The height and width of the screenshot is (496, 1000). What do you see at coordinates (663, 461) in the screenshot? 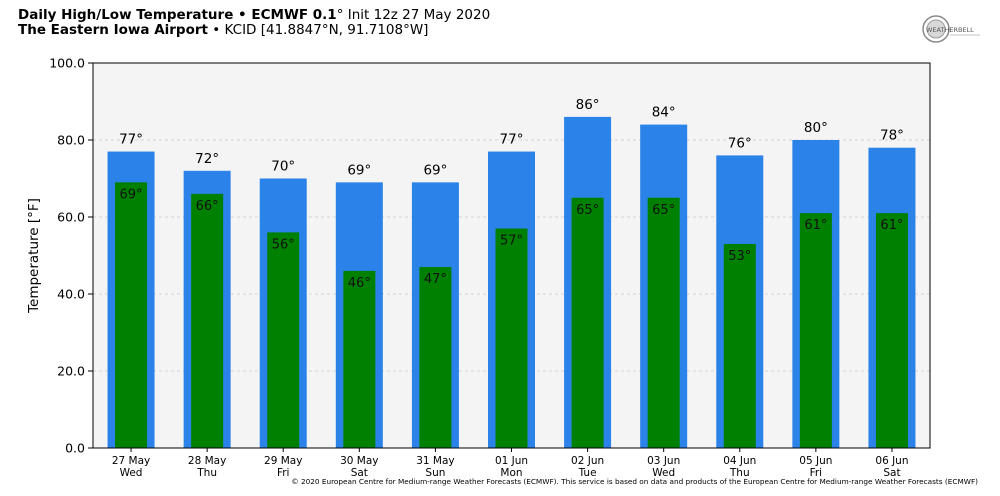
I see `x-tick-label: 03 Jun` at bounding box center [663, 461].